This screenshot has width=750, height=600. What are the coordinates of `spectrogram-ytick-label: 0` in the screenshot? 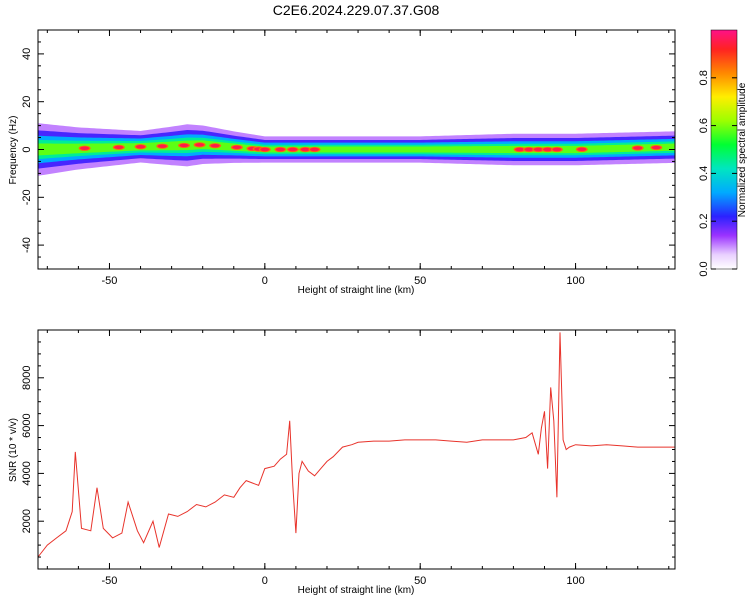 It's located at (27, 149).